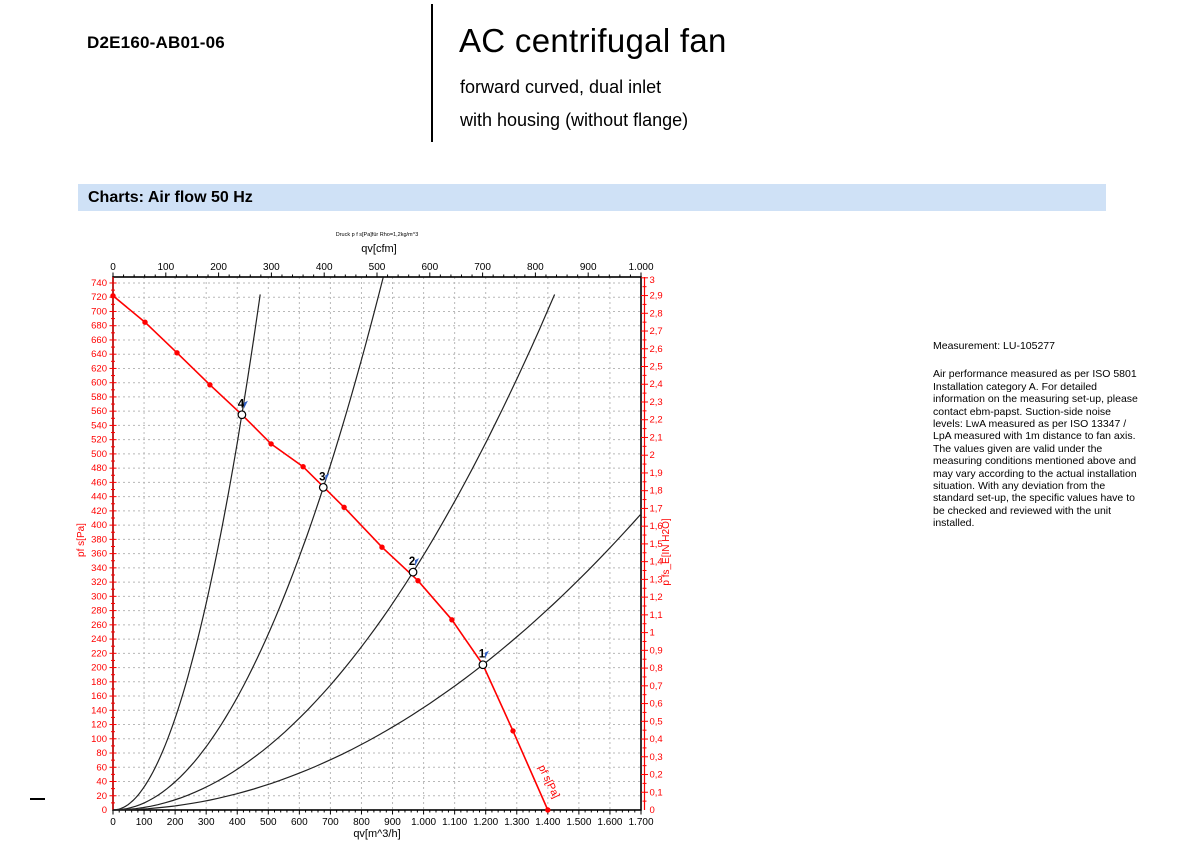  What do you see at coordinates (99, 625) in the screenshot?
I see `svg-text: 260` at bounding box center [99, 625].